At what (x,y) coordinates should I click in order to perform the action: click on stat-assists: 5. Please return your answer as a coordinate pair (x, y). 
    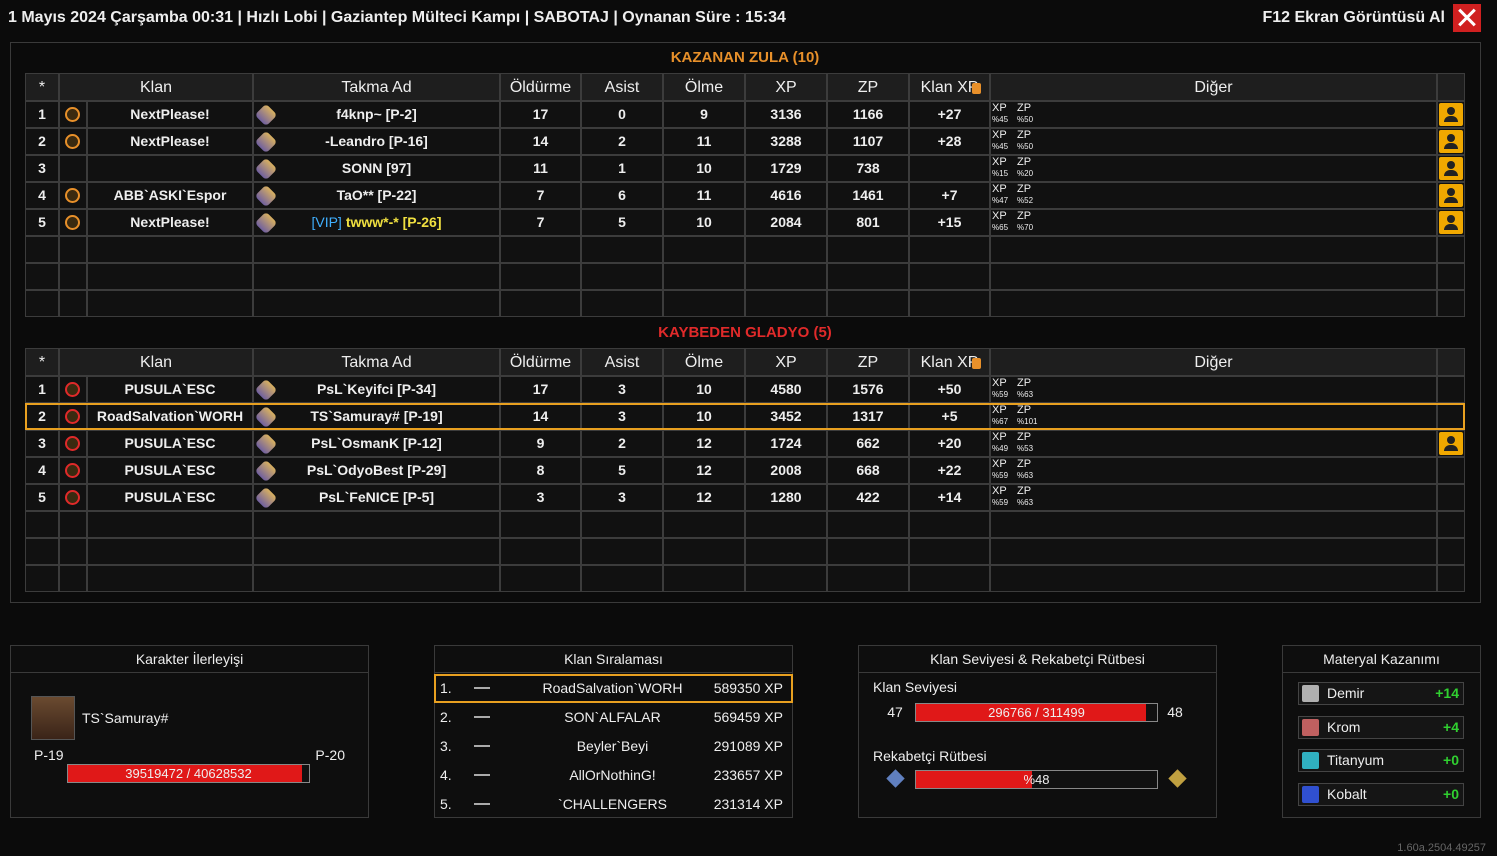
    Looking at the image, I should click on (622, 222).